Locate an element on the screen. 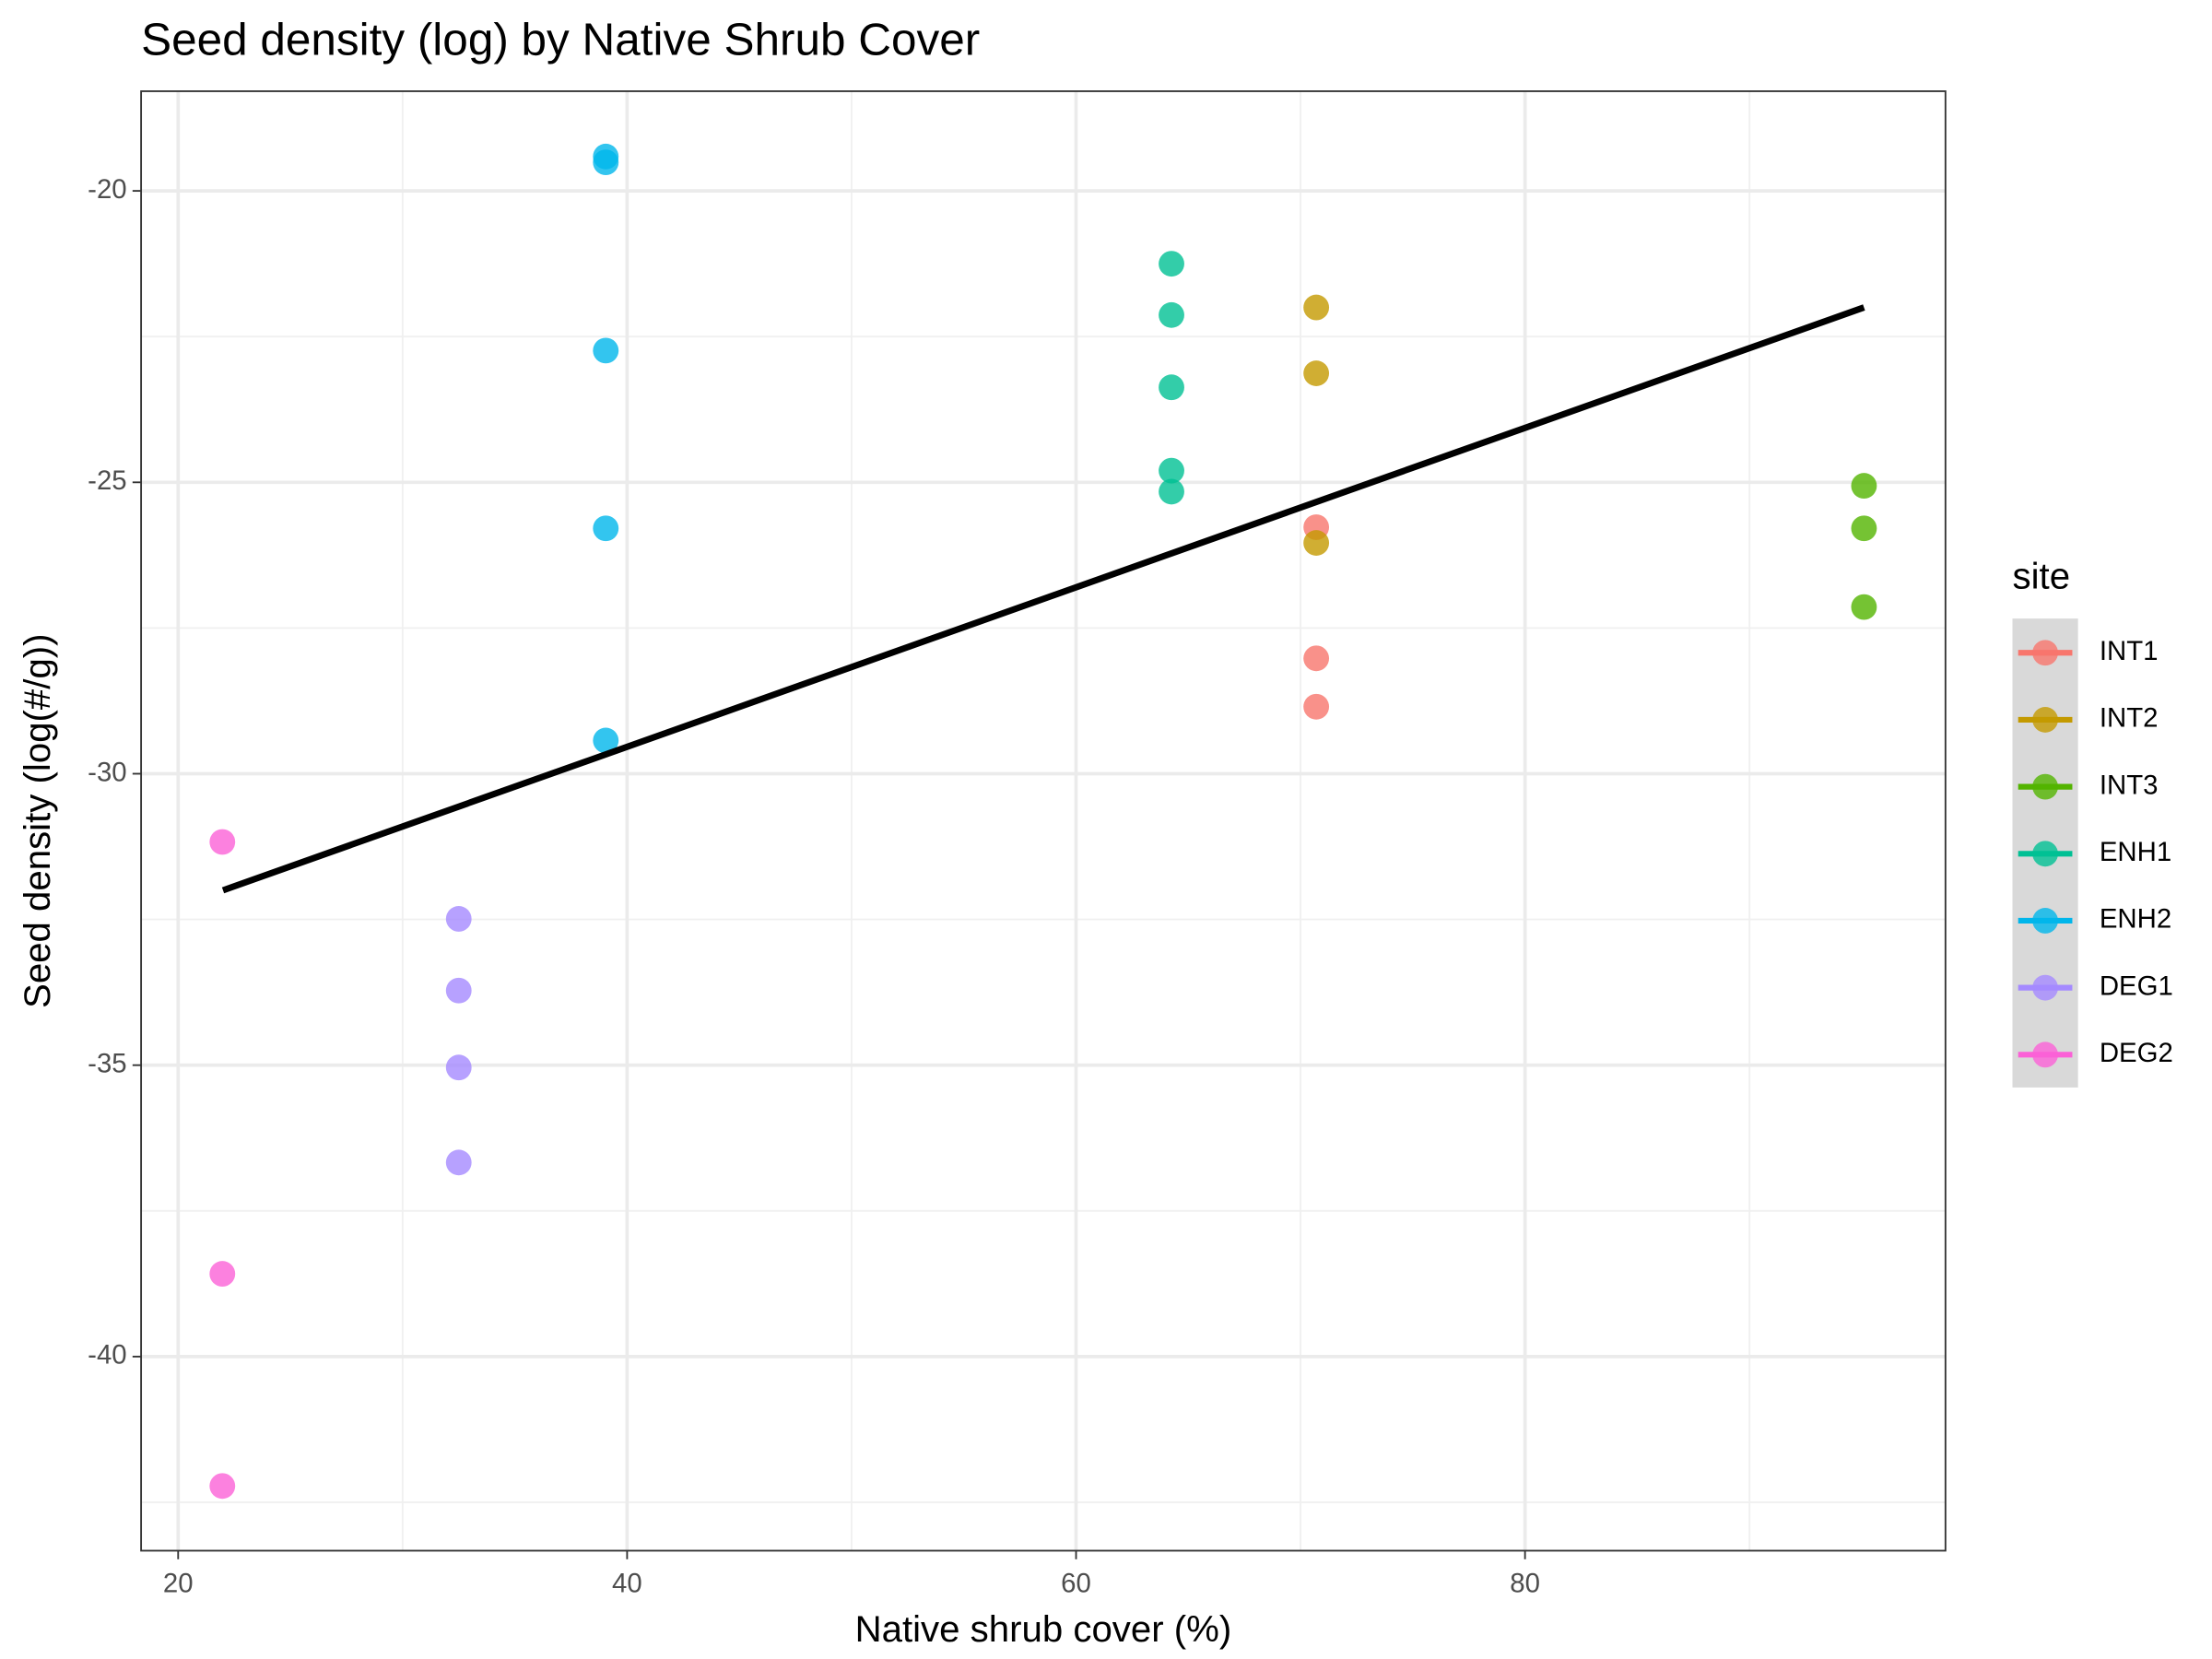 This screenshot has height=1659, width=2212. x-tick-label: 60 is located at coordinates (1076, 1583).